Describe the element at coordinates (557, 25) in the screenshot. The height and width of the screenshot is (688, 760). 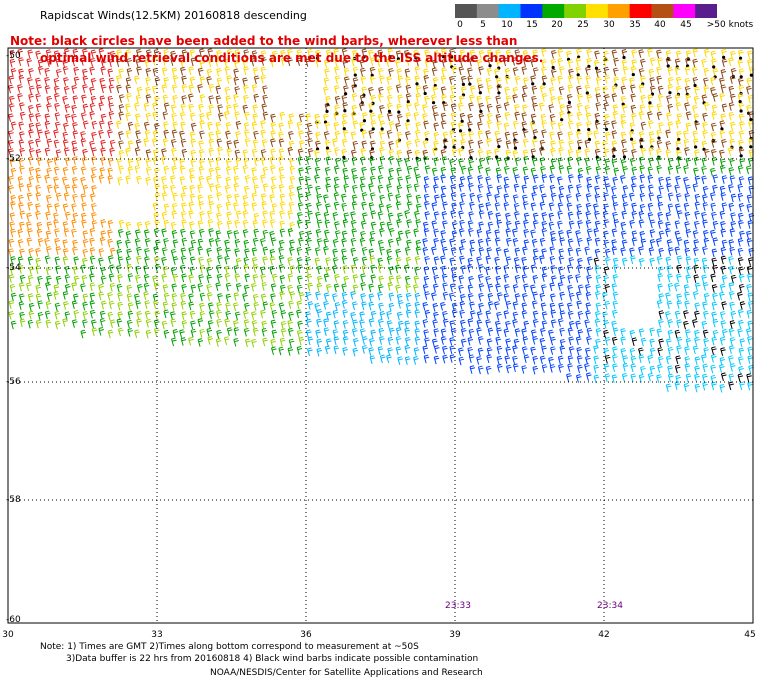
I see `colorbar-label: 20` at that location.